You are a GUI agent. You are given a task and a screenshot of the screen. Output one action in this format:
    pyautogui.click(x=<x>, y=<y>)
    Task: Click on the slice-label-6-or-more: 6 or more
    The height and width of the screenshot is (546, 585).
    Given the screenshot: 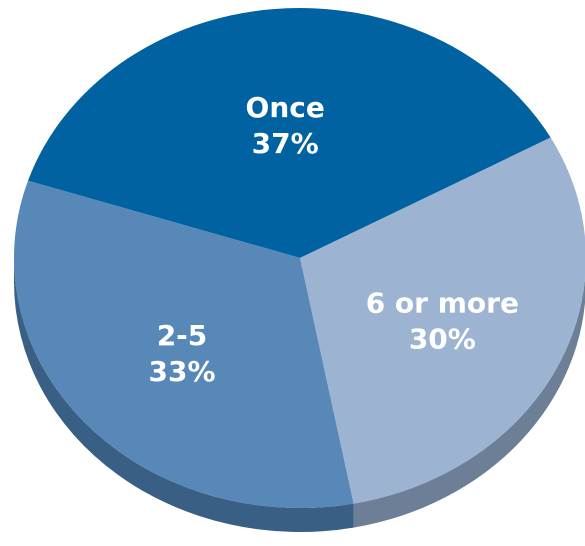 What is the action you would take?
    pyautogui.click(x=442, y=303)
    